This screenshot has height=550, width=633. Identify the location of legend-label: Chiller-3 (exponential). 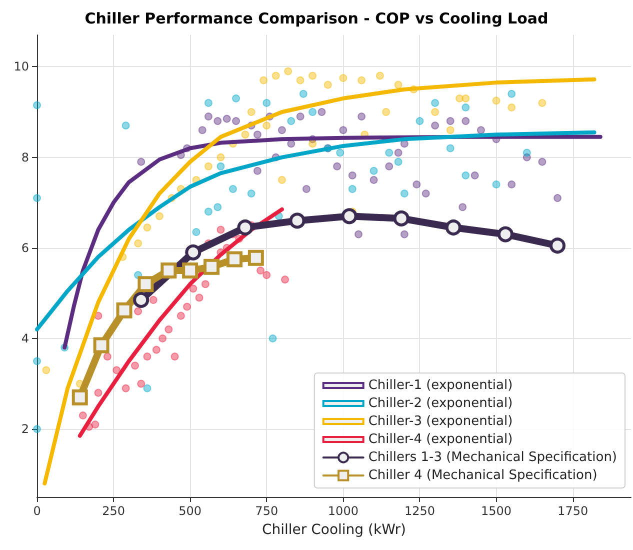
(440, 421).